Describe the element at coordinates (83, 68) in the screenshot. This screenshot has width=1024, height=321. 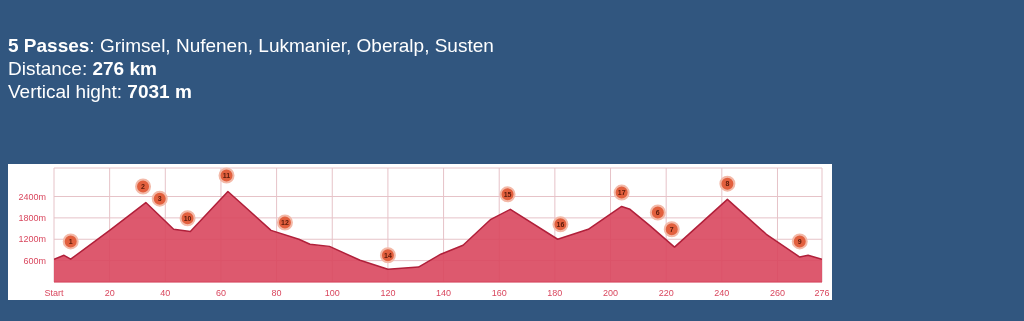
I see `chart-subtitle: Distance: 276 km` at that location.